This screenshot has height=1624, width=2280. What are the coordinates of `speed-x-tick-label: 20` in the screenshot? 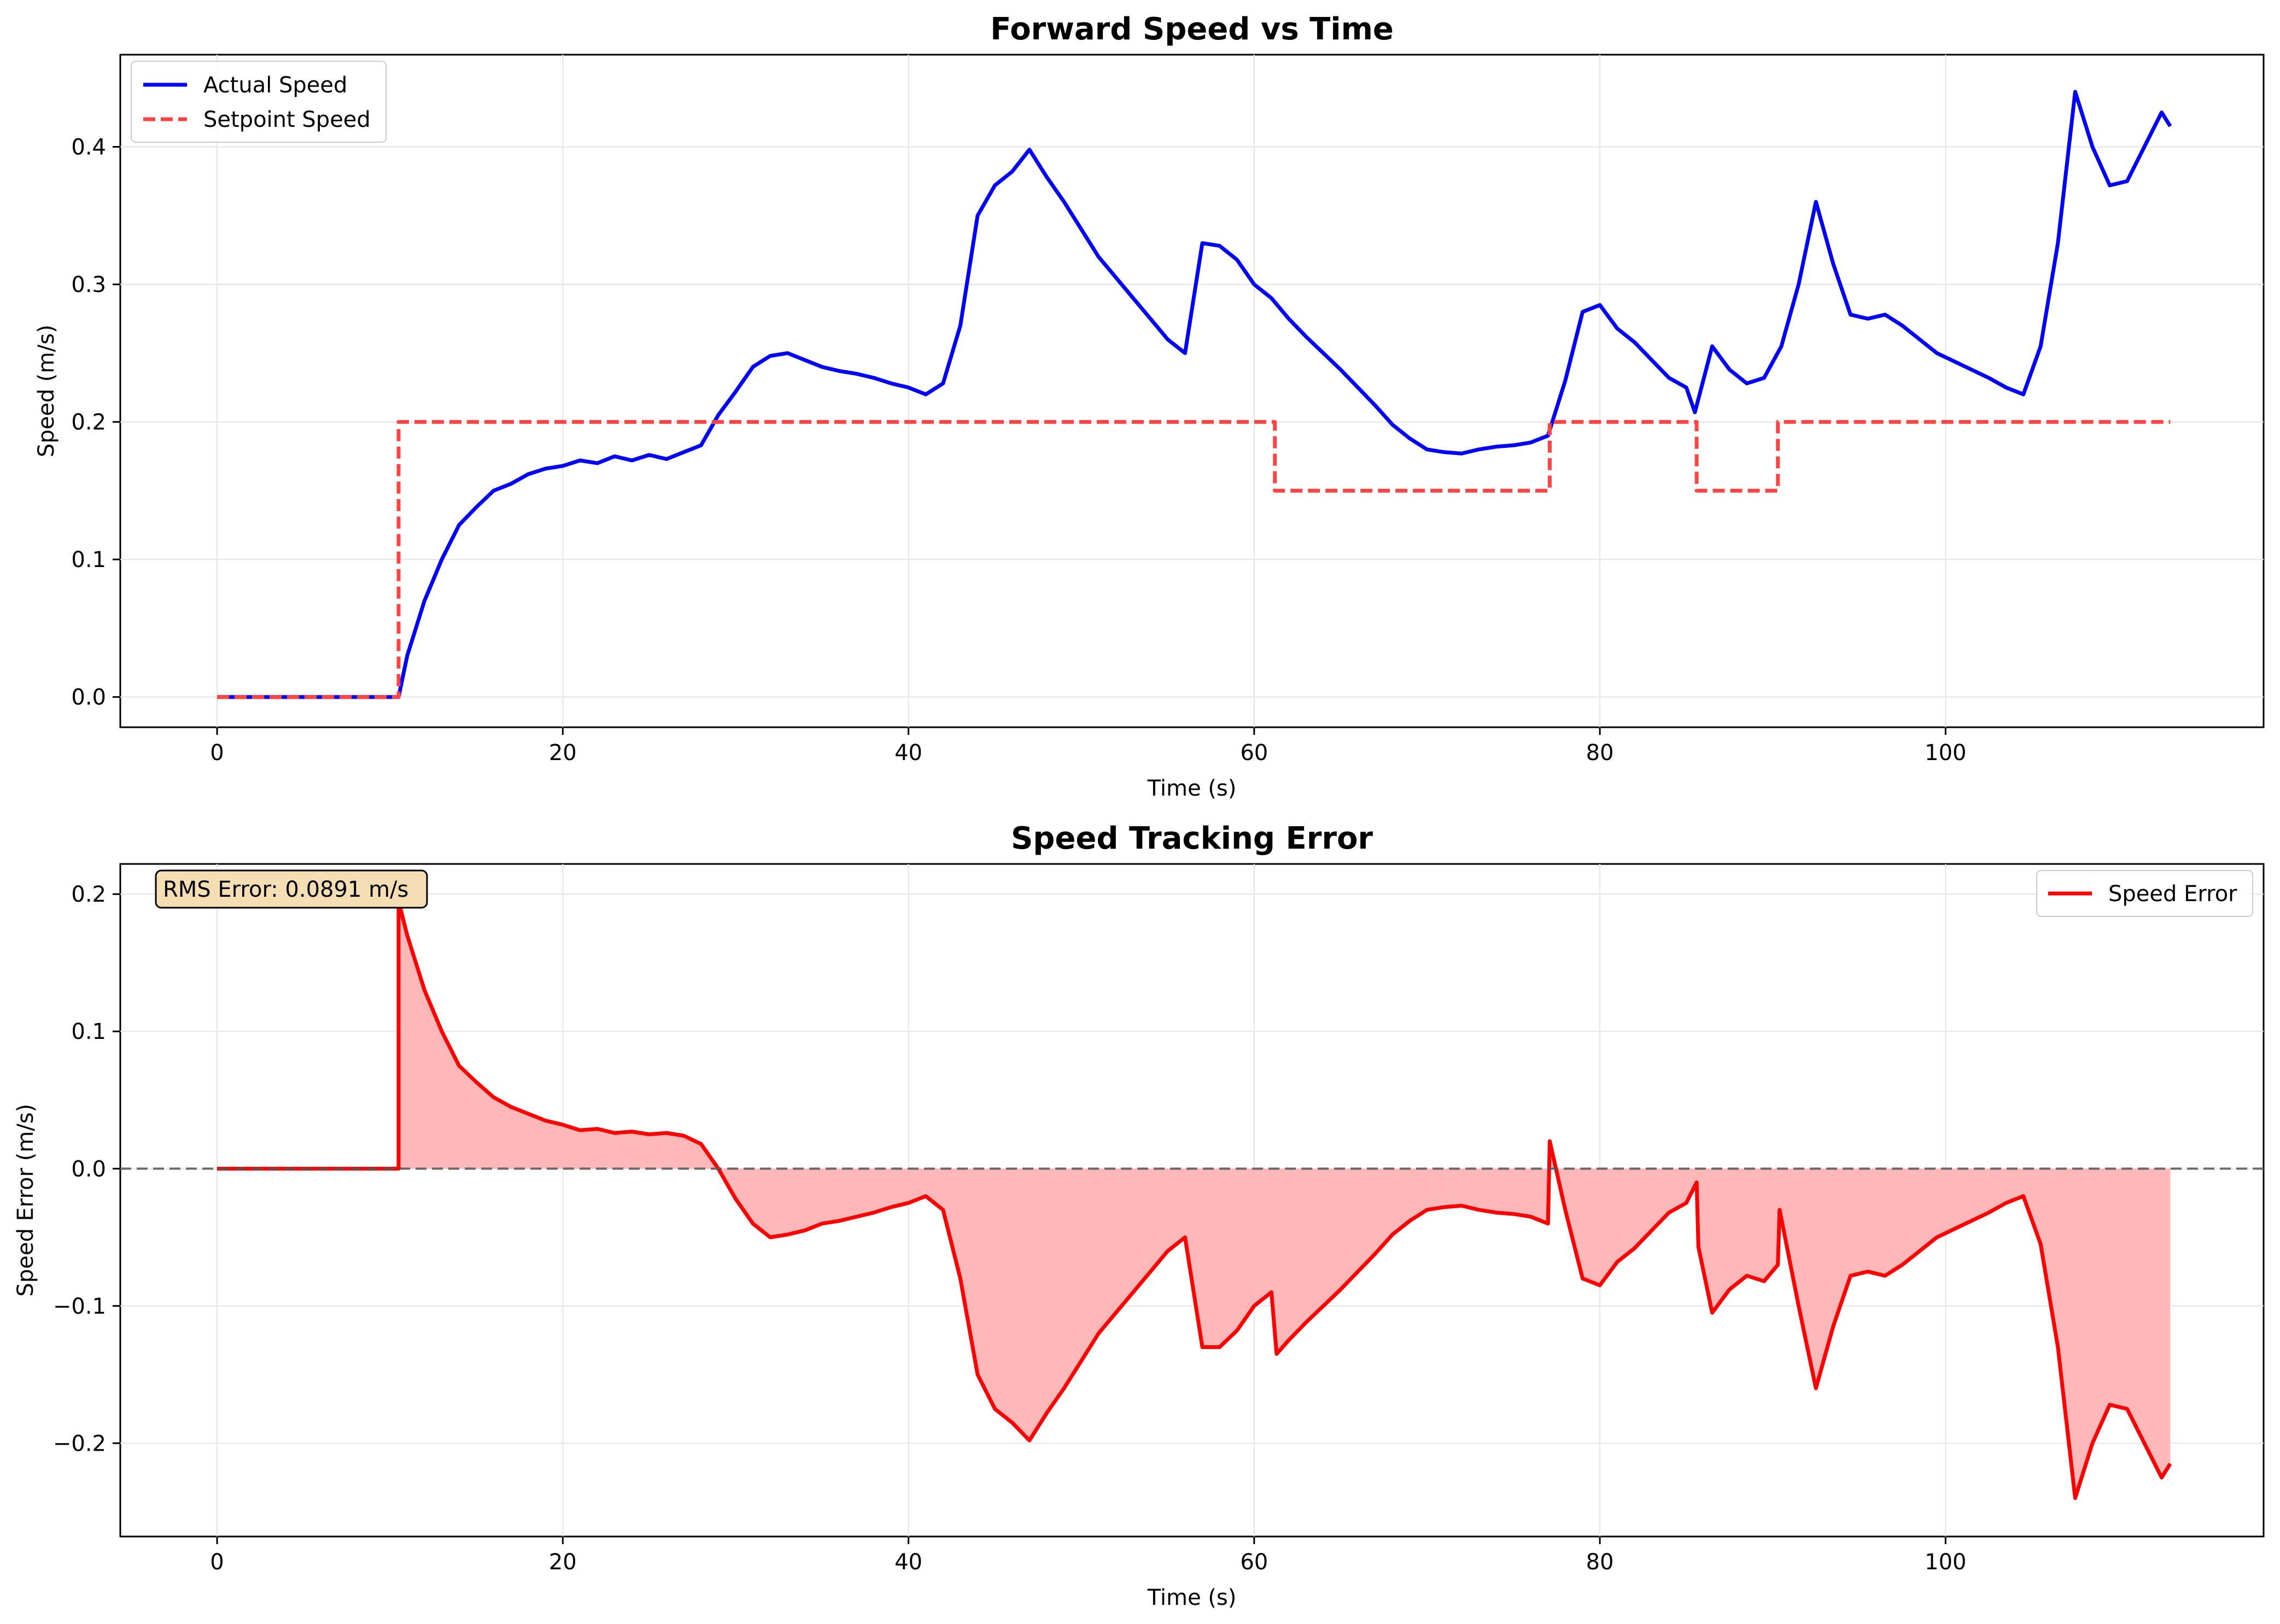 It's located at (563, 753).